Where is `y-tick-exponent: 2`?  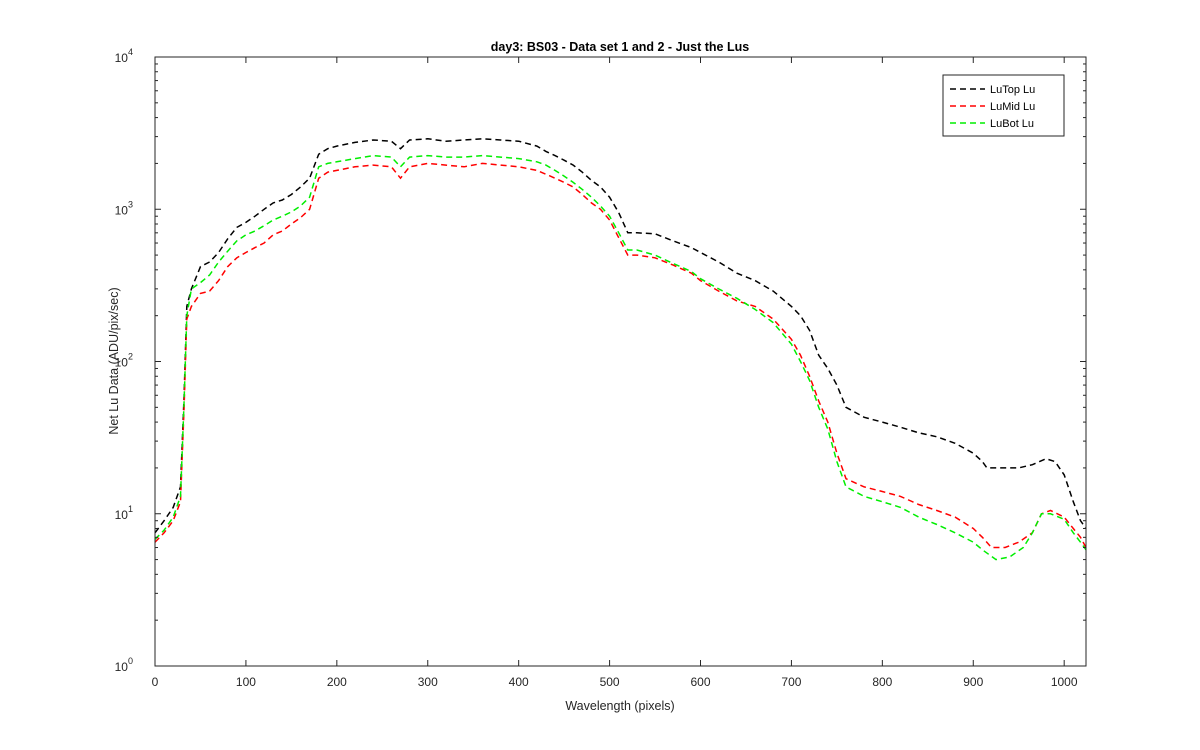 y-tick-exponent: 2 is located at coordinates (130, 357).